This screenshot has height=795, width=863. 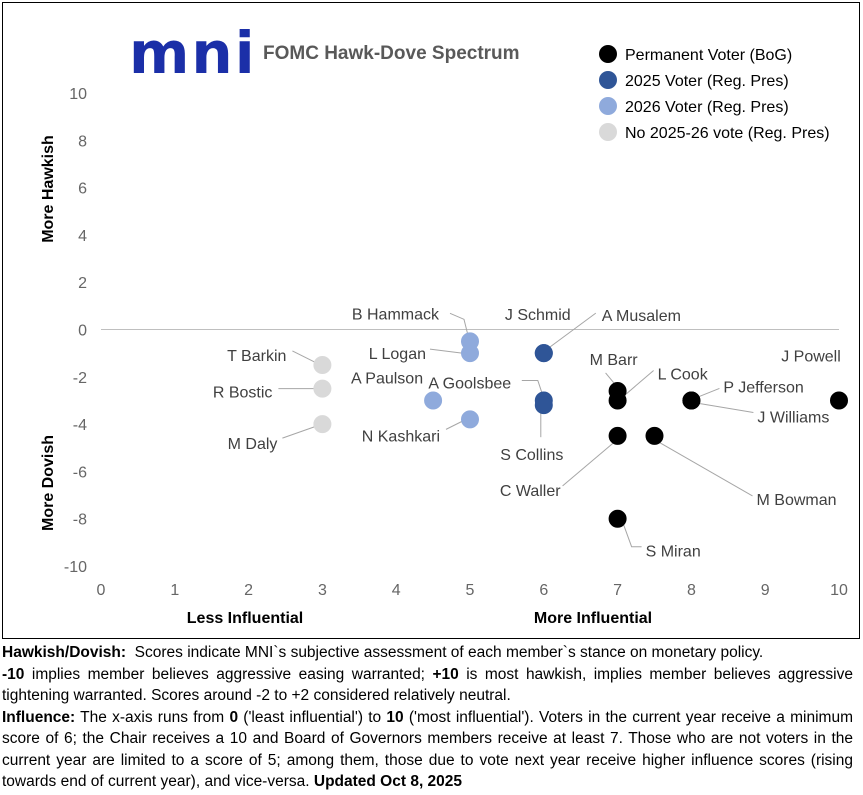 What do you see at coordinates (543, 405) in the screenshot?
I see `point-s-collins` at bounding box center [543, 405].